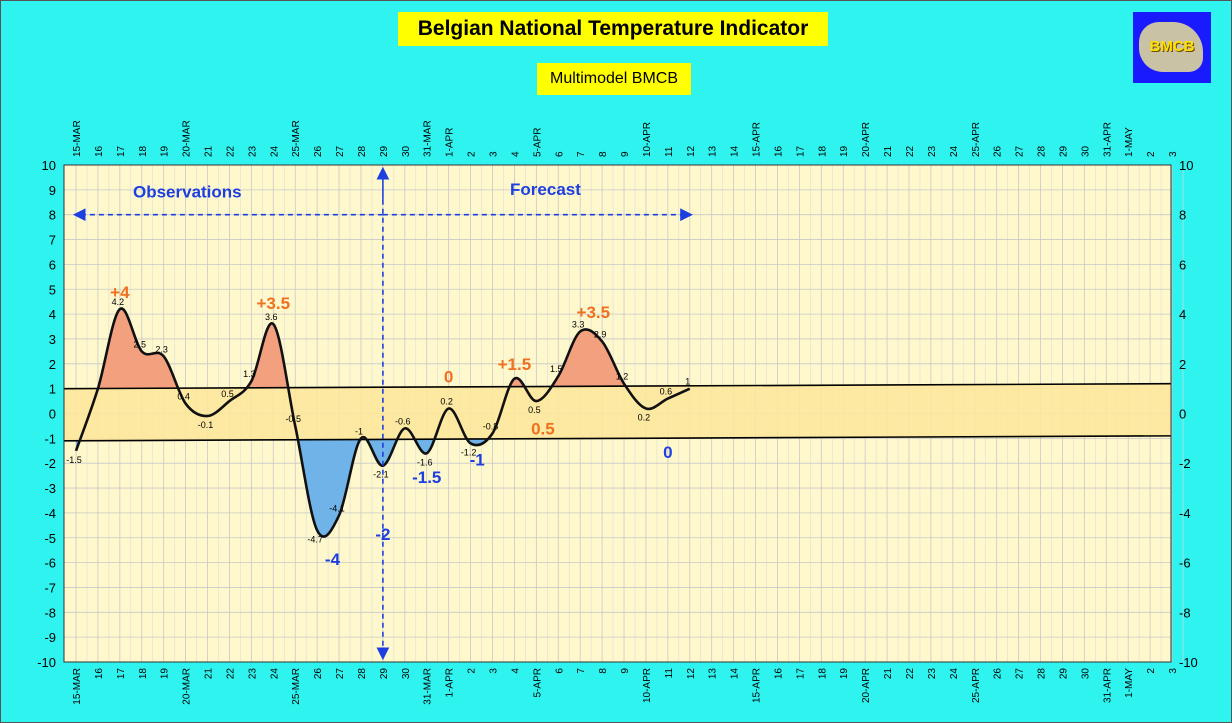 This screenshot has height=723, width=1232. What do you see at coordinates (581, 671) in the screenshot?
I see `x-tick-bottom-label: 7` at bounding box center [581, 671].